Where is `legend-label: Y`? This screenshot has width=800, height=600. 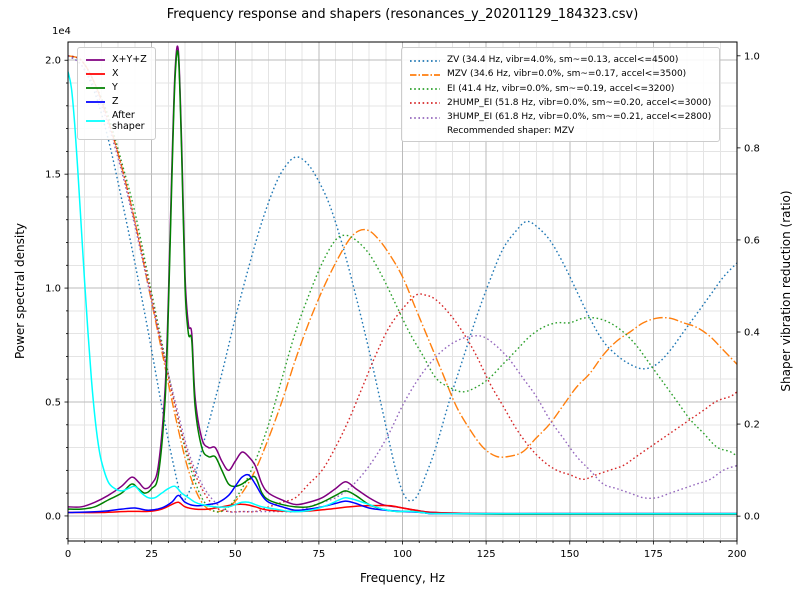 legend-label: Y is located at coordinates (115, 87).